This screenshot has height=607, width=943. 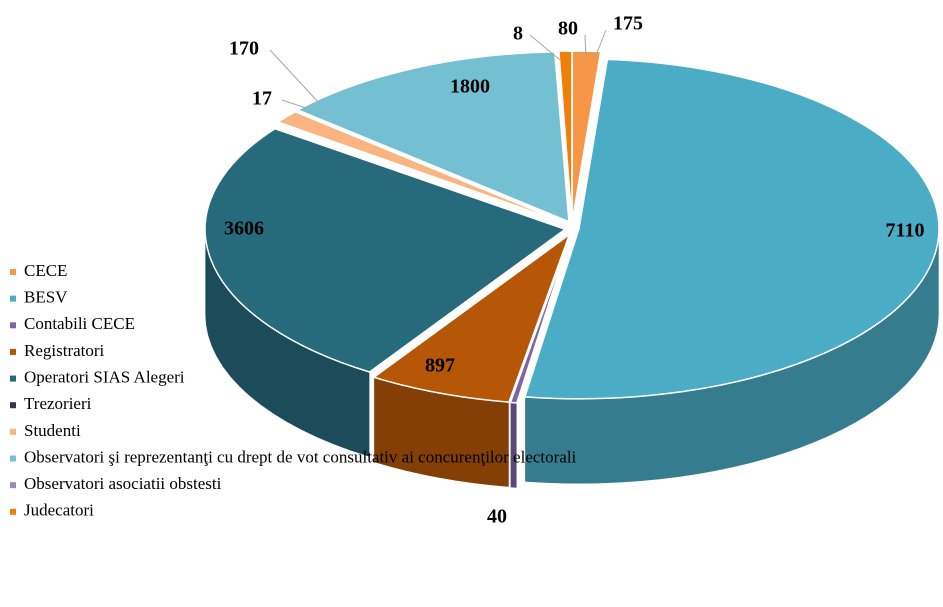 I want to click on data-label: 17, so click(x=262, y=99).